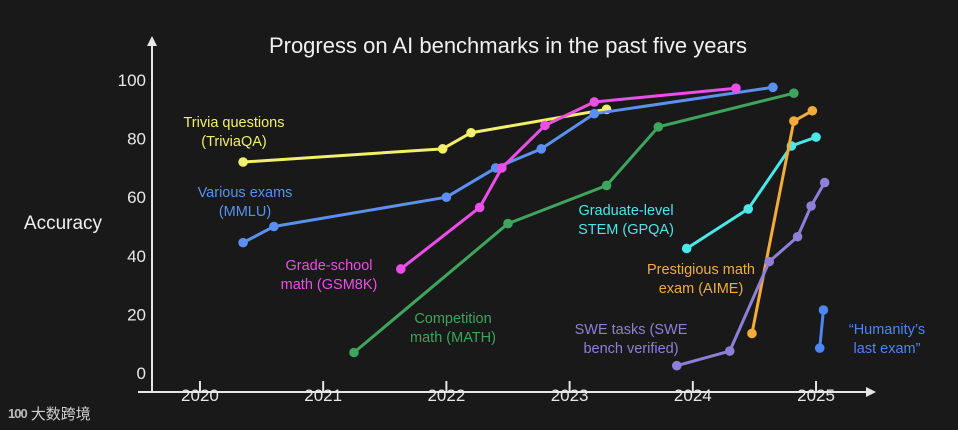 This screenshot has width=958, height=430. What do you see at coordinates (63, 223) in the screenshot?
I see `y-axis-label: Accuracy` at bounding box center [63, 223].